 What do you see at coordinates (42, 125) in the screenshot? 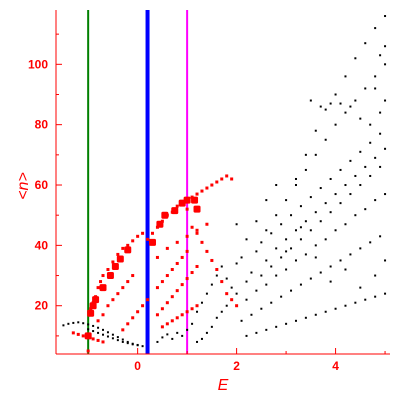
I see `y-tick-label: 80` at bounding box center [42, 125].